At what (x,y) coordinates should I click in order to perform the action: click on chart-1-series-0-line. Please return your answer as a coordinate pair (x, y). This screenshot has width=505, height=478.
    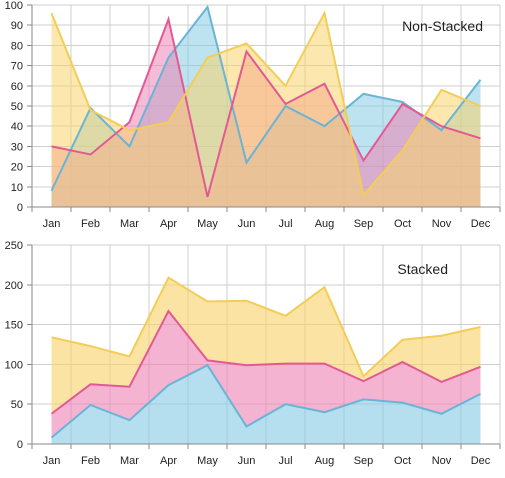
    Looking at the image, I should click on (265, 401).